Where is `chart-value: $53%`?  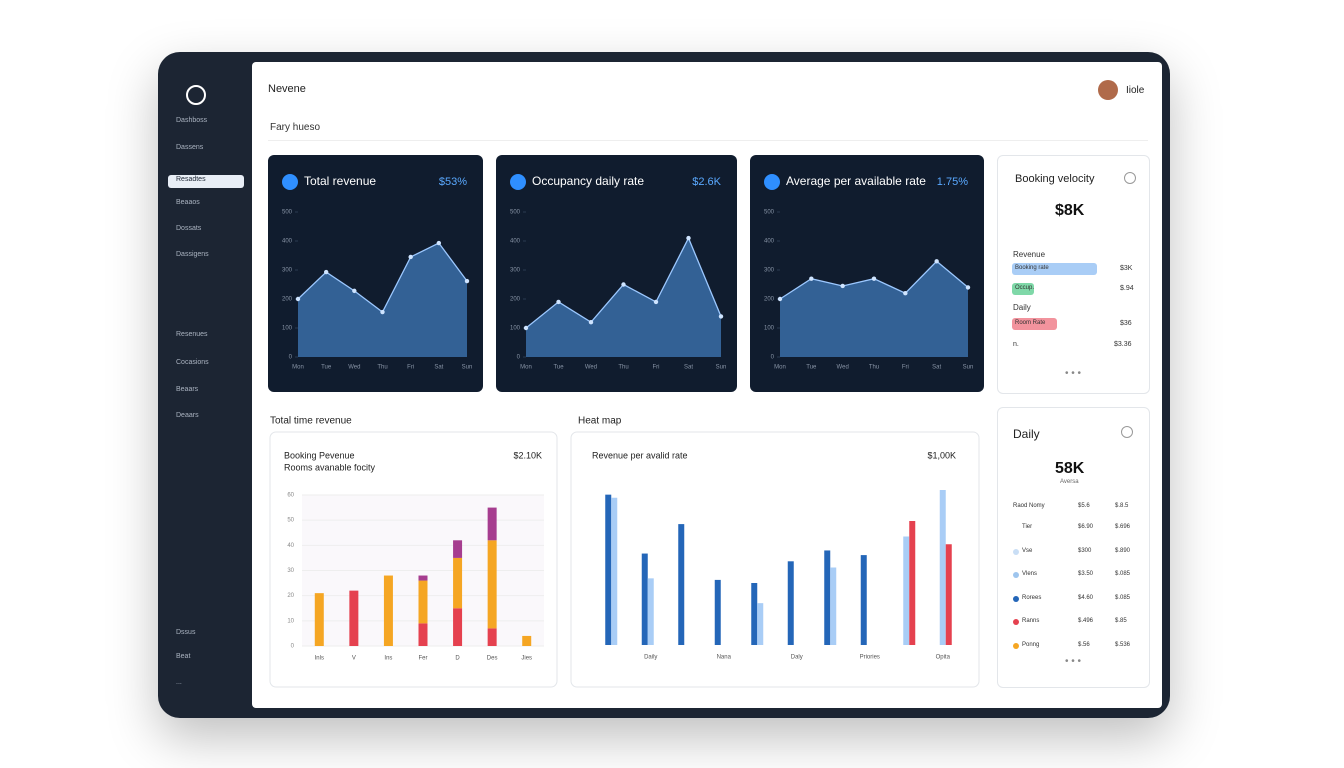 chart-value: $53% is located at coordinates (453, 182).